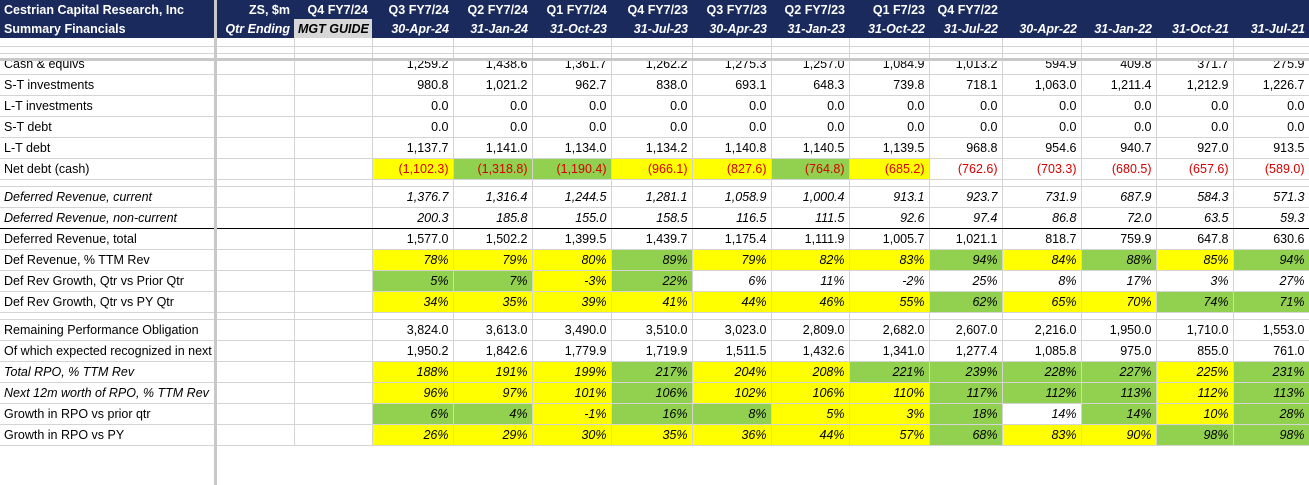  I want to click on value-cell: -3%, so click(572, 281).